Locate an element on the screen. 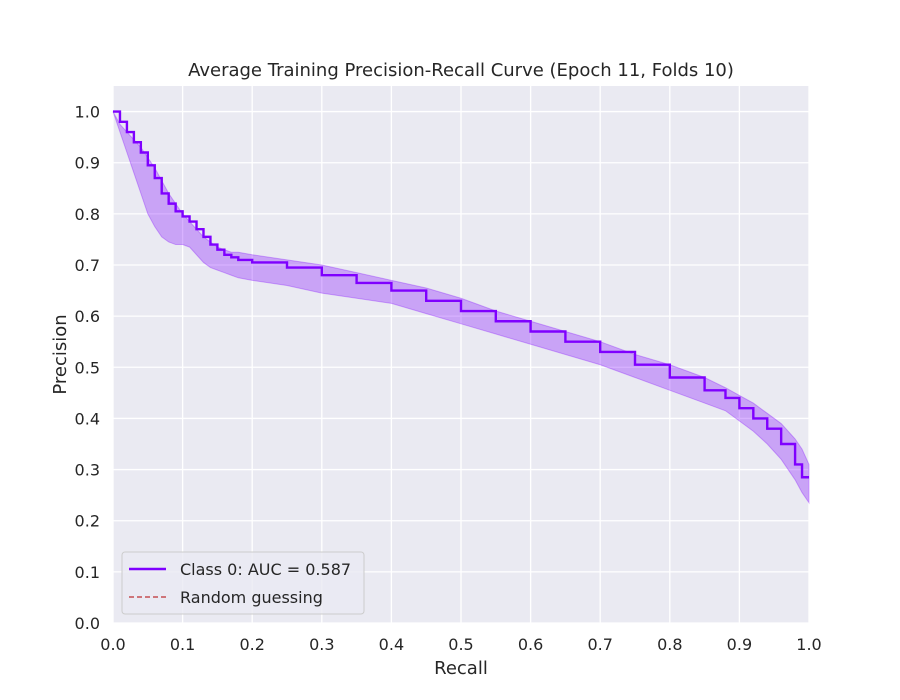 This screenshot has height=700, width=900. y-tick-label: 0.7 is located at coordinates (87, 265).